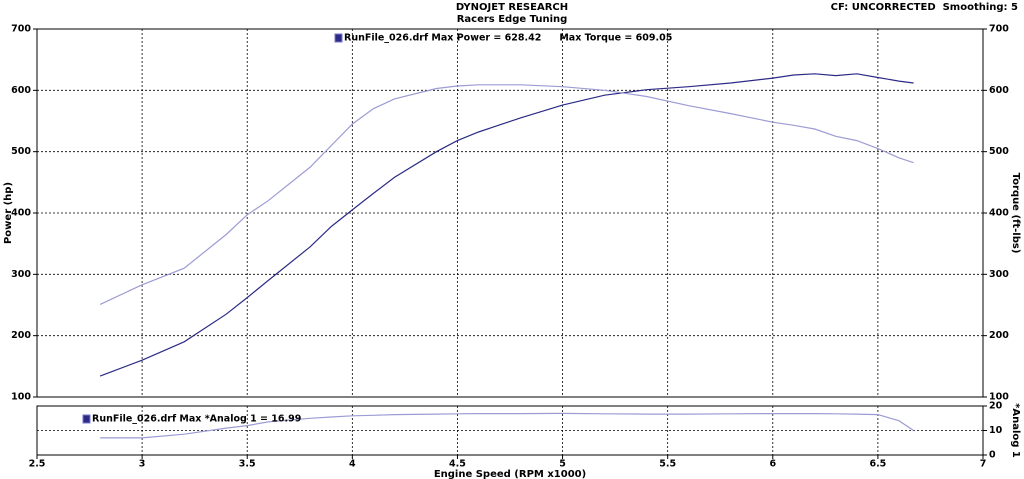 This screenshot has height=479, width=1024. Describe the element at coordinates (21, 274) in the screenshot. I see `y-tick-label: 300` at that location.